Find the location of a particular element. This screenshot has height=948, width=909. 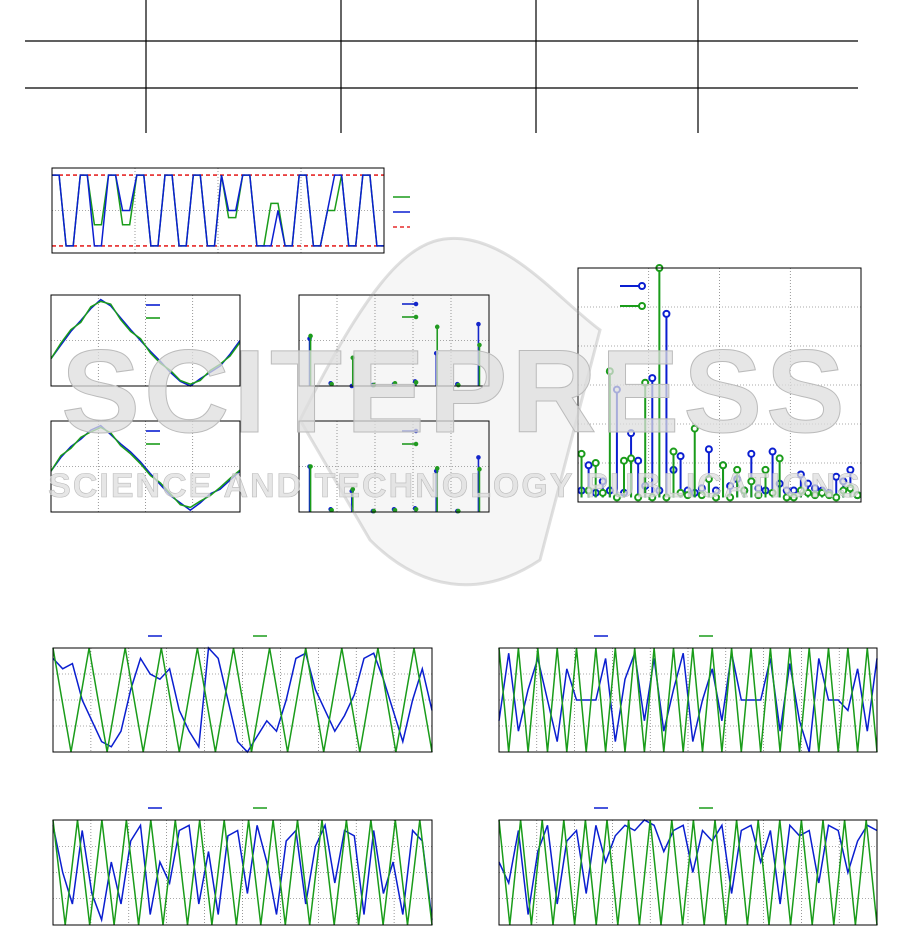

watermark-shape is located at coordinates (450, 411).